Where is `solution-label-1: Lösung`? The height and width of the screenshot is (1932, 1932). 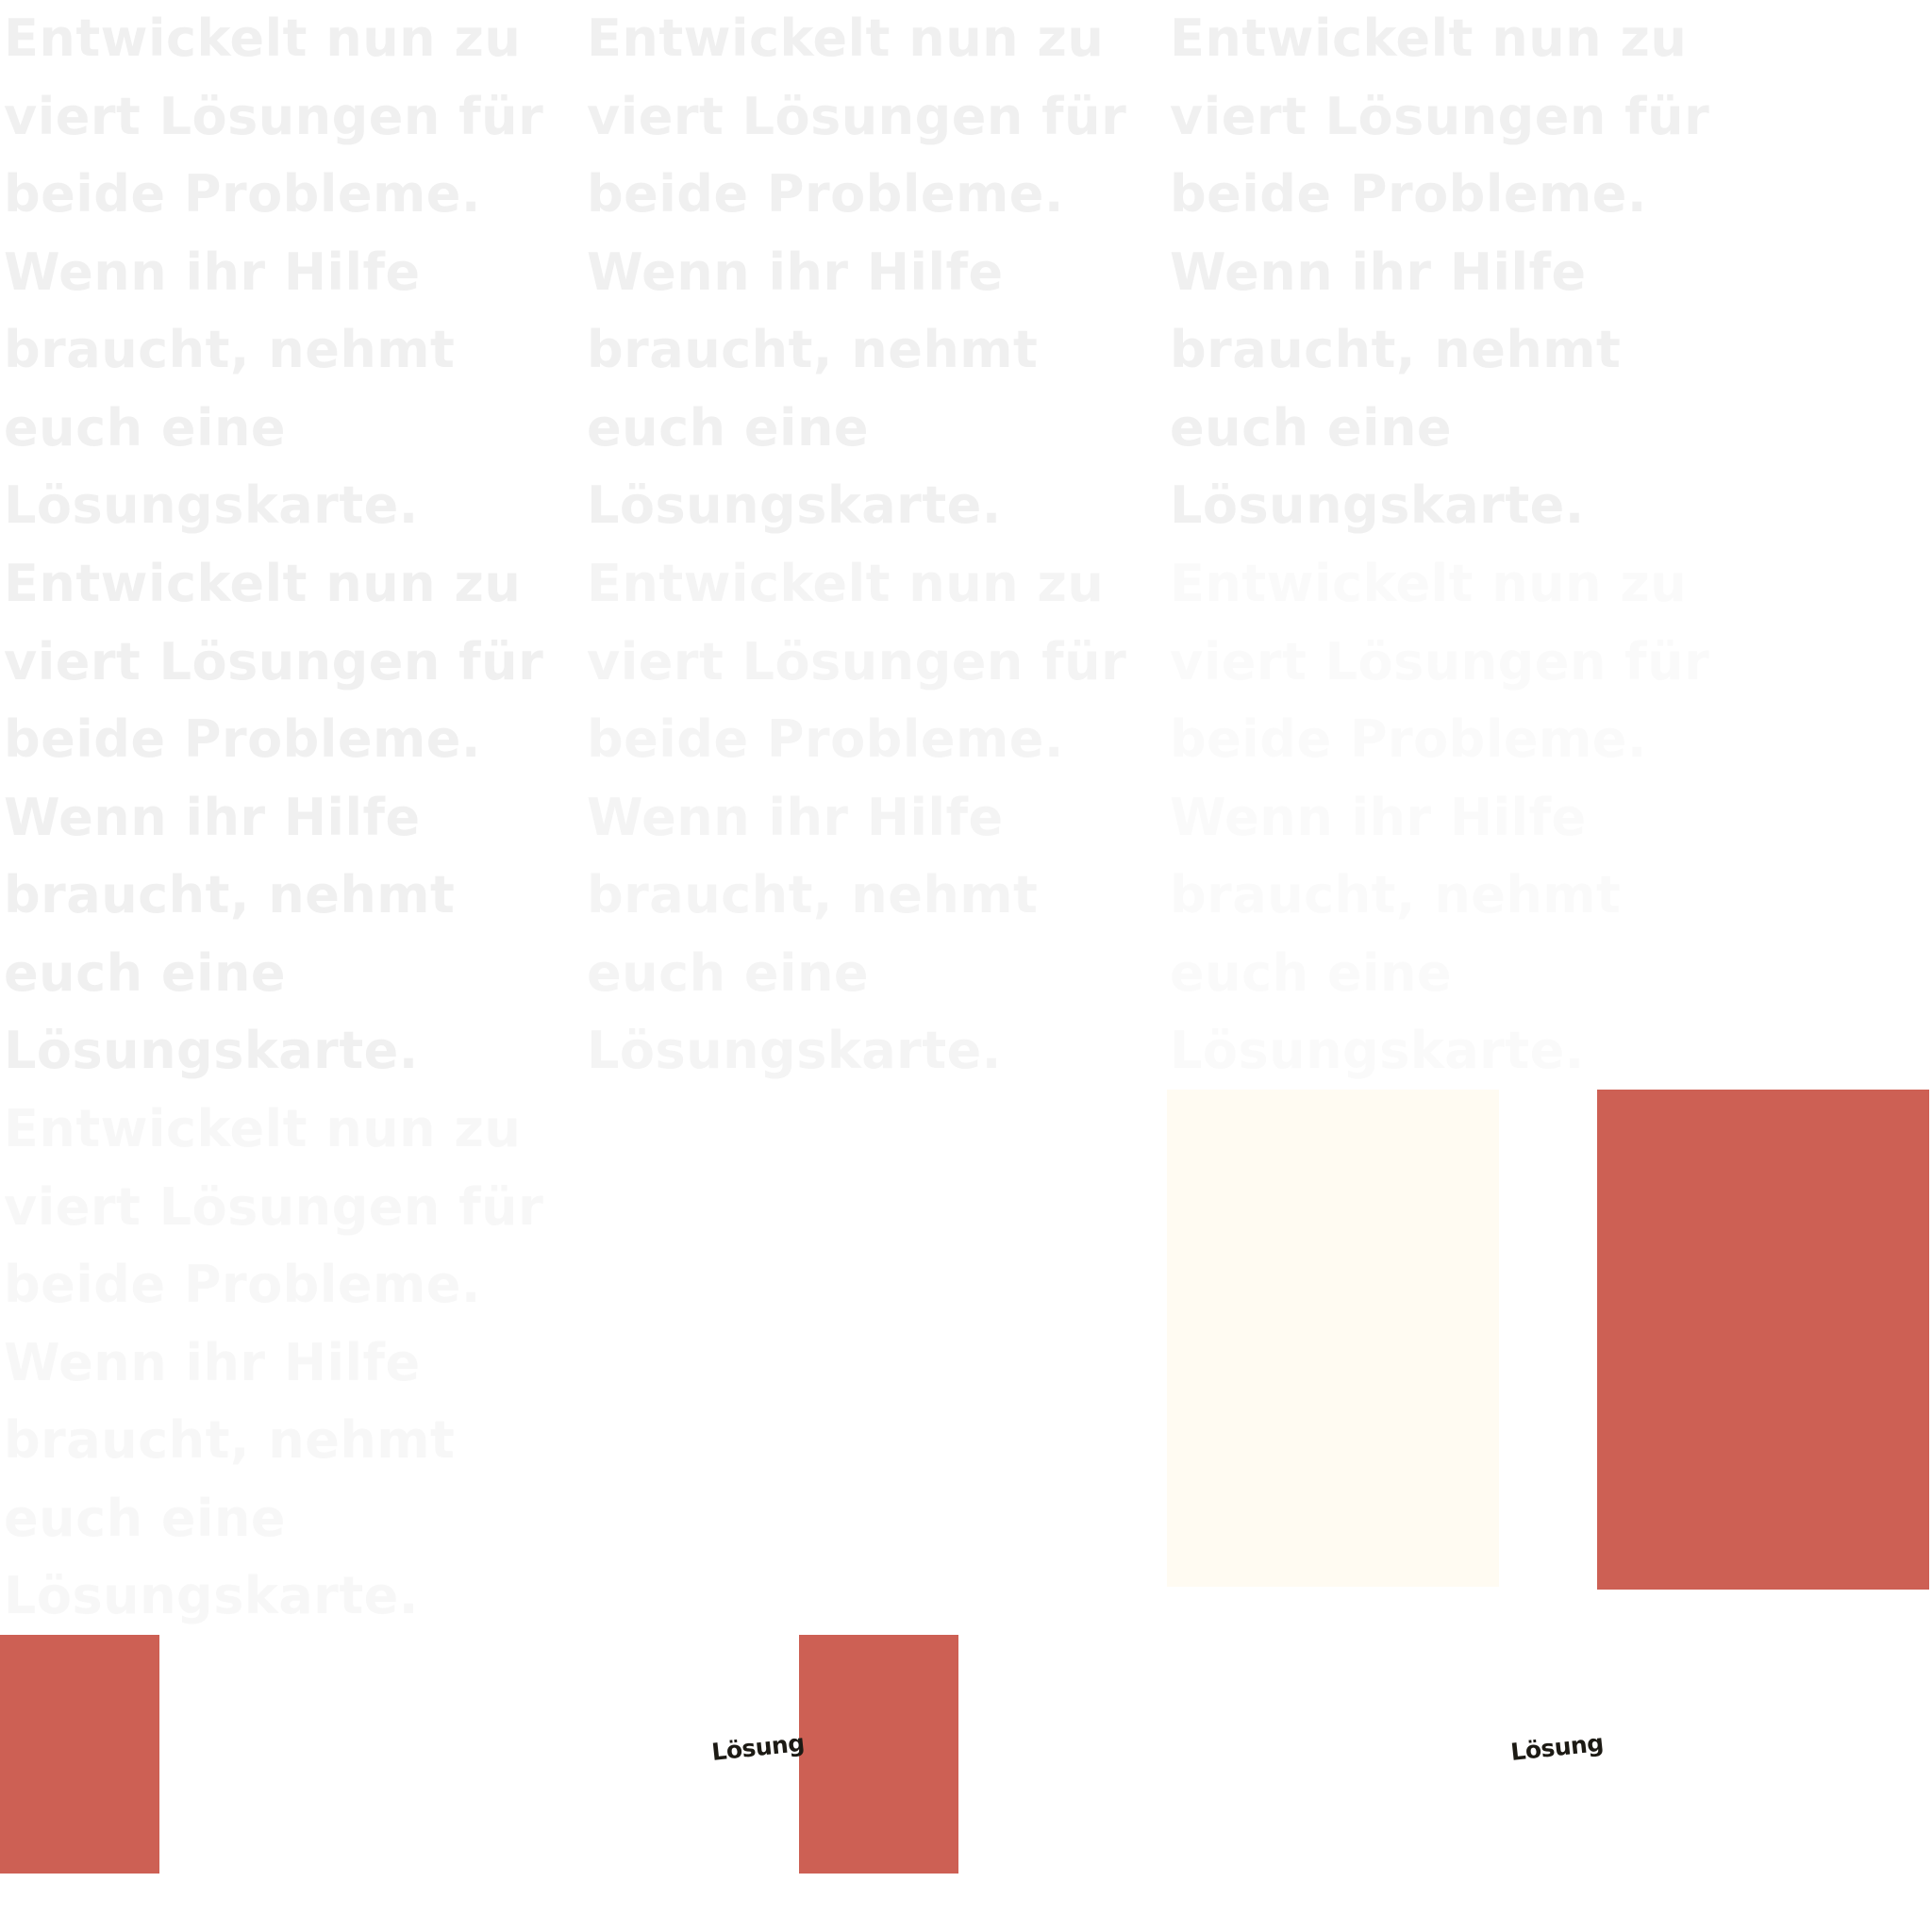 solution-label-1: Lösung is located at coordinates (757, 1747).